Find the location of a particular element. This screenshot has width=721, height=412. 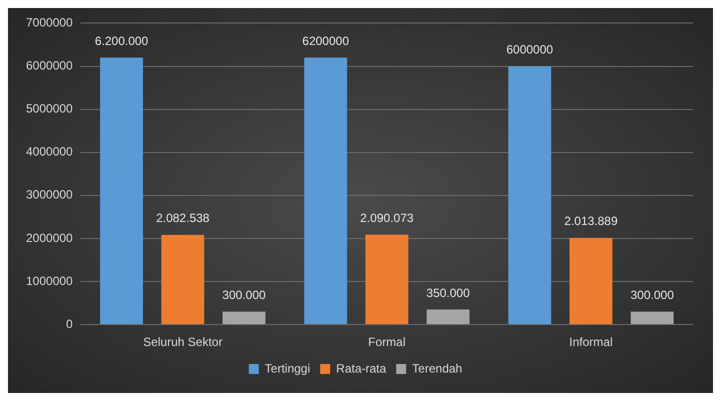

legend-label: Tertinggi is located at coordinates (287, 368).